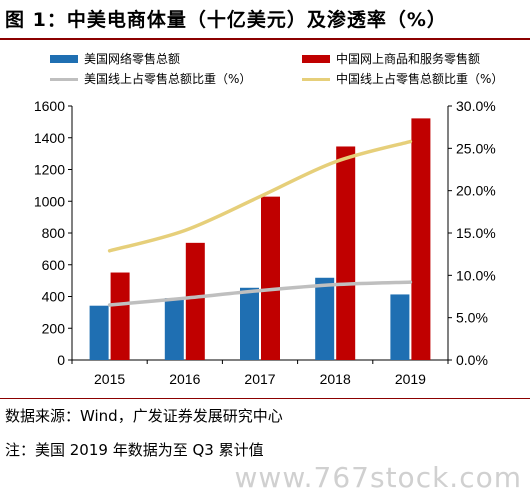 This screenshot has width=530, height=498. I want to click on y-tick-label-left: 1000, so click(49, 201).